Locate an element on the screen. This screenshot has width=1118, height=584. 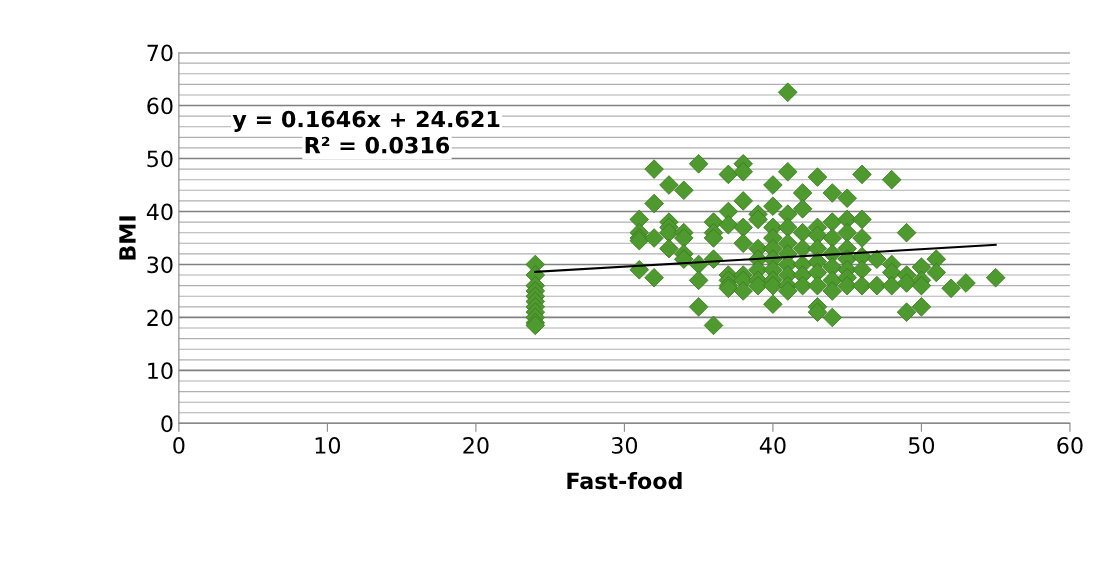
y-tick-label: 0 is located at coordinates (167, 424).